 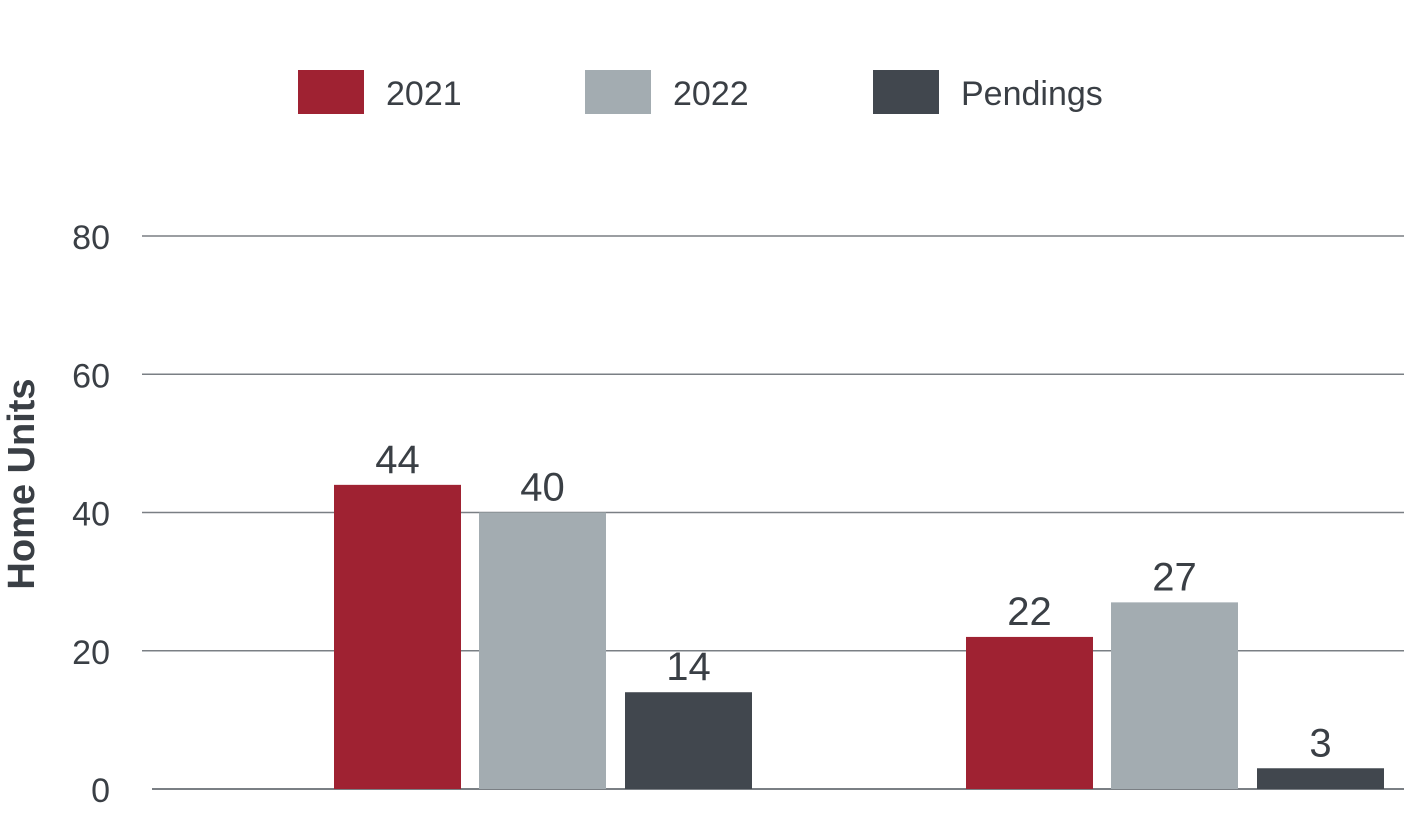 What do you see at coordinates (542, 488) in the screenshot?
I see `data-label: 40` at bounding box center [542, 488].